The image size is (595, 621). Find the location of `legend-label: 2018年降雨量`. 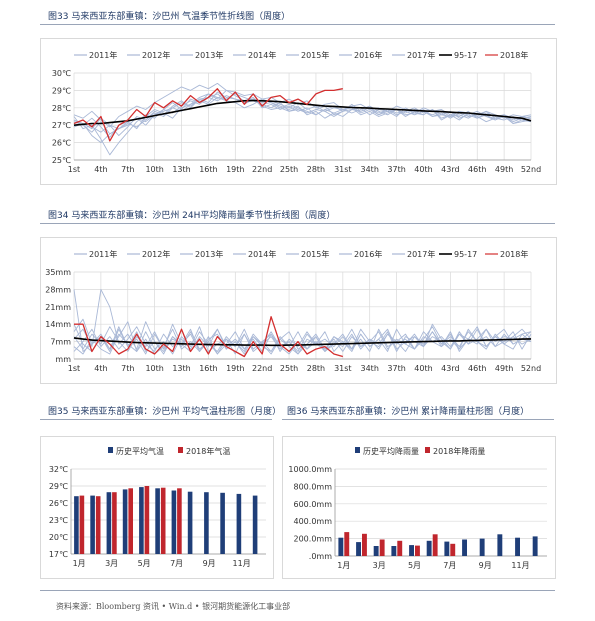

legend-label: 2018年降雨量 is located at coordinates (459, 451).